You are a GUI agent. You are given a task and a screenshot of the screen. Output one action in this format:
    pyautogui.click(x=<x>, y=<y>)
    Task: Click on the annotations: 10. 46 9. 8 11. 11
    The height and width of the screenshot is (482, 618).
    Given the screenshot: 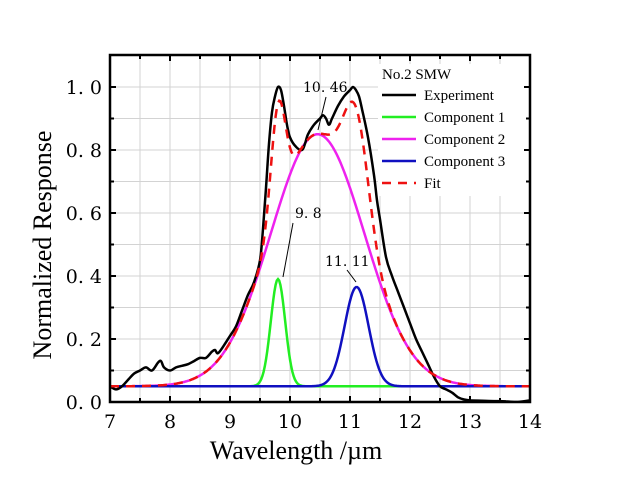 What is the action you would take?
    pyautogui.click(x=326, y=181)
    